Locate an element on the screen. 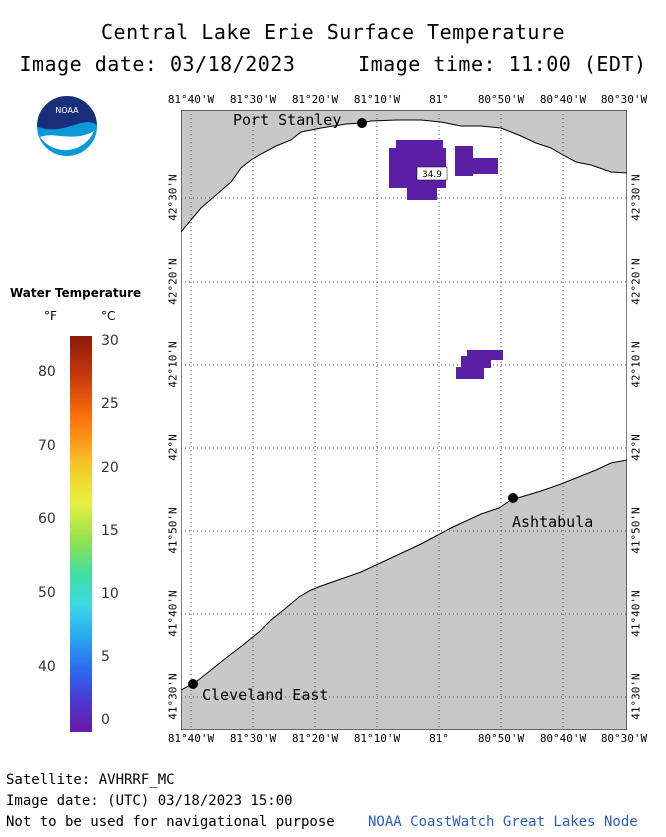  legend-tick-c: 5 is located at coordinates (105, 657).